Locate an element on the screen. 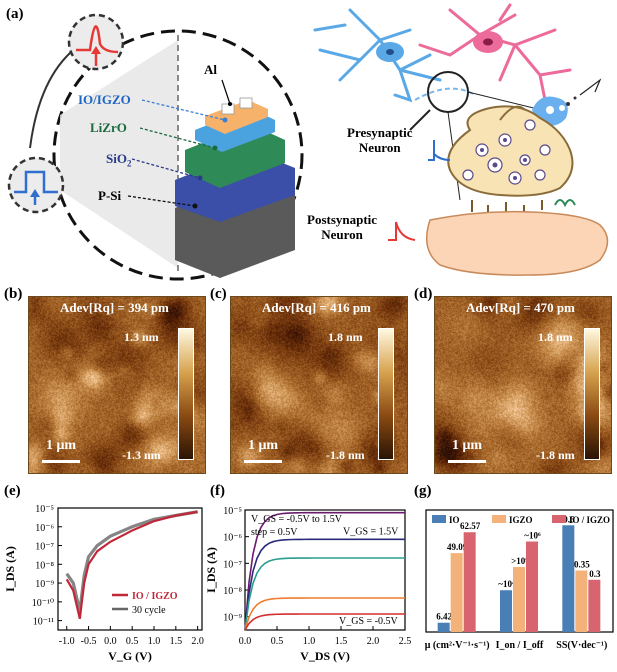 This screenshot has height=672, width=617. pulse-waveform is located at coordinates (36, 182).